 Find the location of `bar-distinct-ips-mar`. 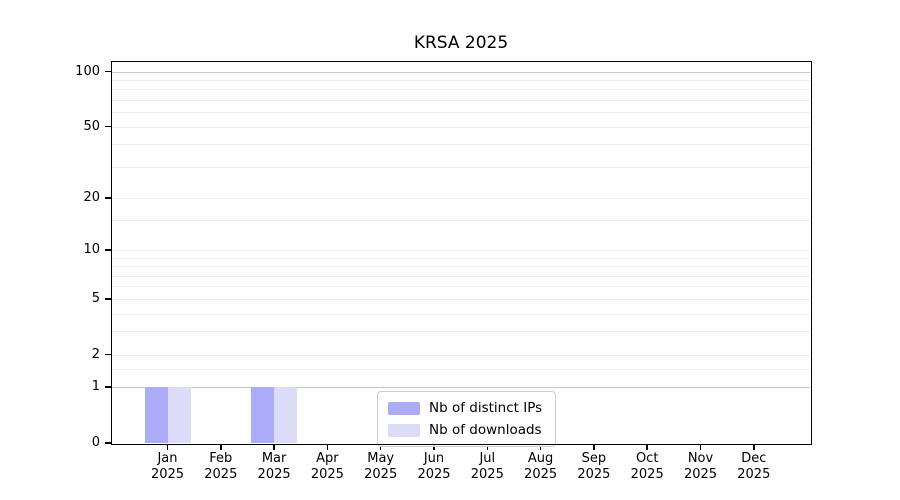

bar-distinct-ips-mar is located at coordinates (263, 415).